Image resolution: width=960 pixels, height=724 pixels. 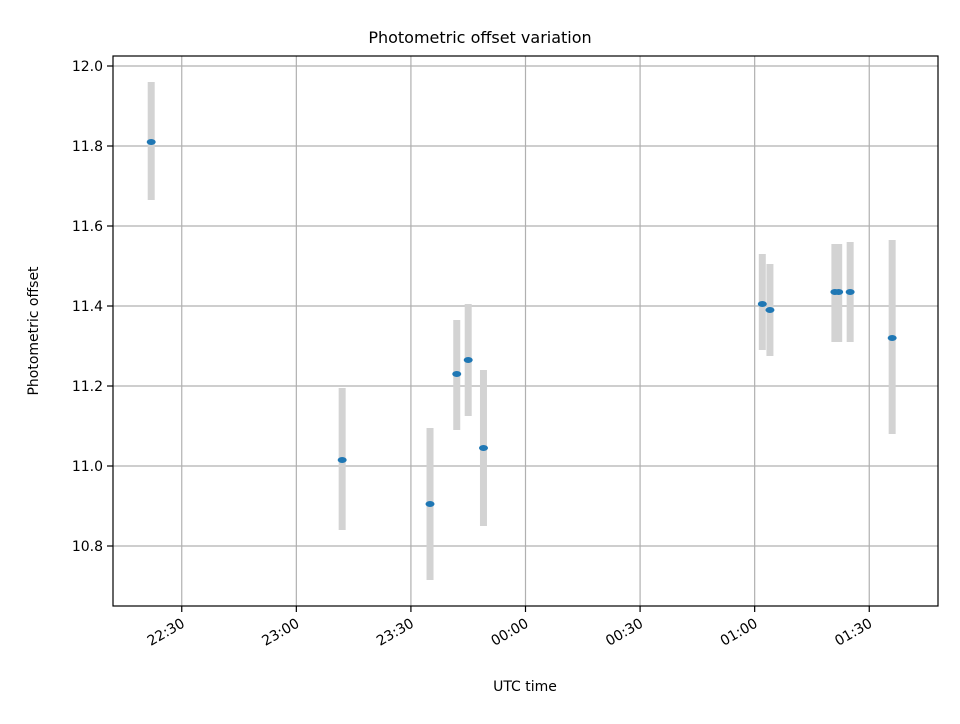 What do you see at coordinates (34, 331) in the screenshot?
I see `y-axis-label: Photometric offset` at bounding box center [34, 331].